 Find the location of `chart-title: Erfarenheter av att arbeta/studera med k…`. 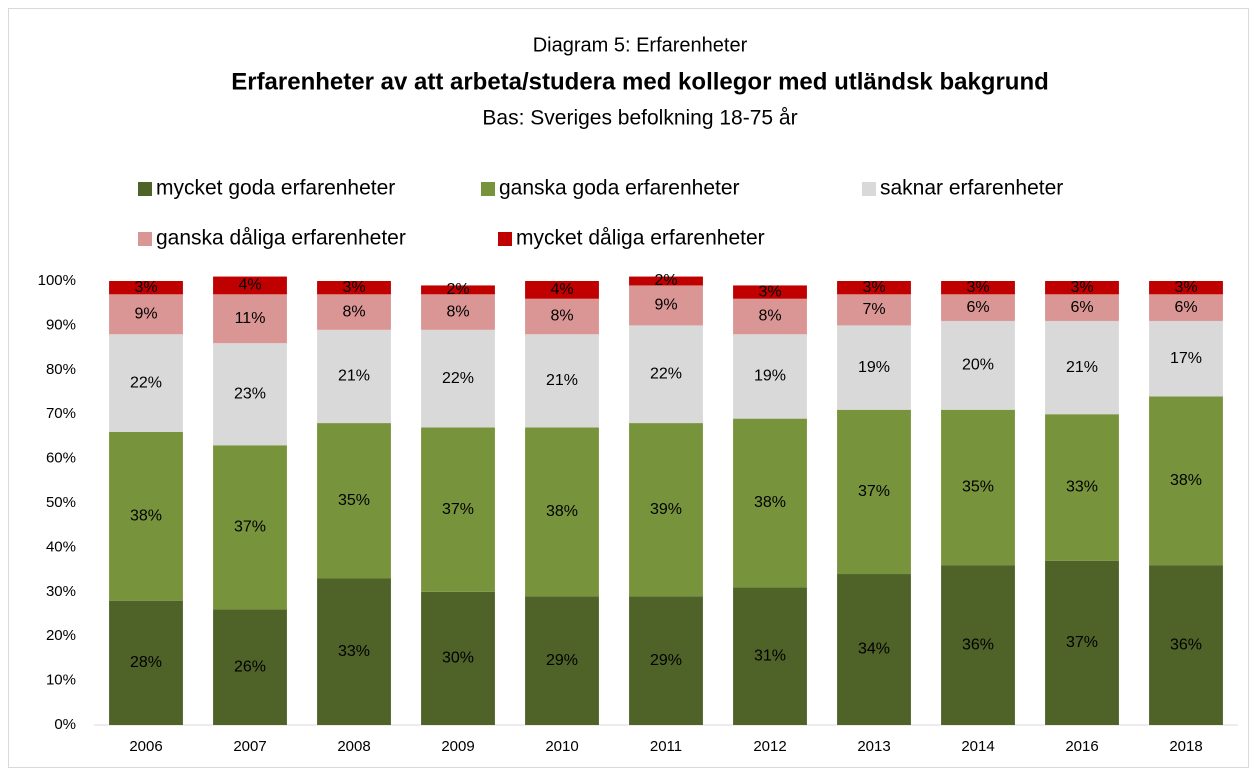

chart-title: Erfarenheter av att arbeta/studera med k… is located at coordinates (640, 81).